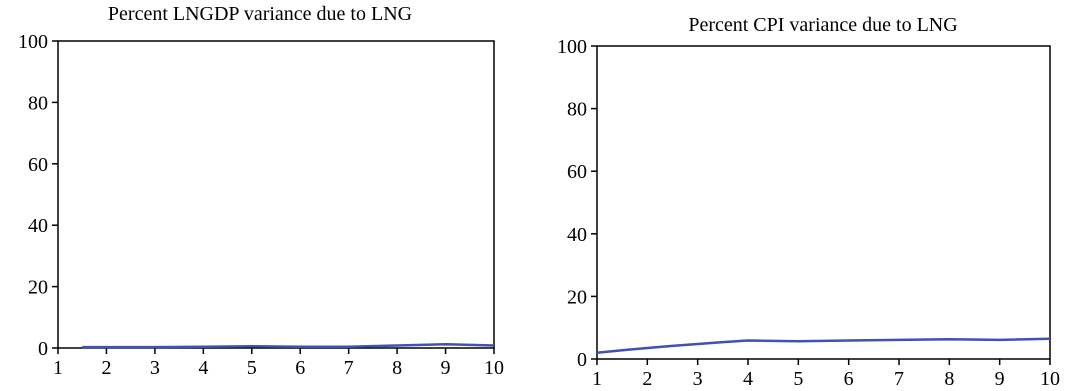  Describe the element at coordinates (43, 349) in the screenshot. I see `left-y-tick-label: 0` at that location.